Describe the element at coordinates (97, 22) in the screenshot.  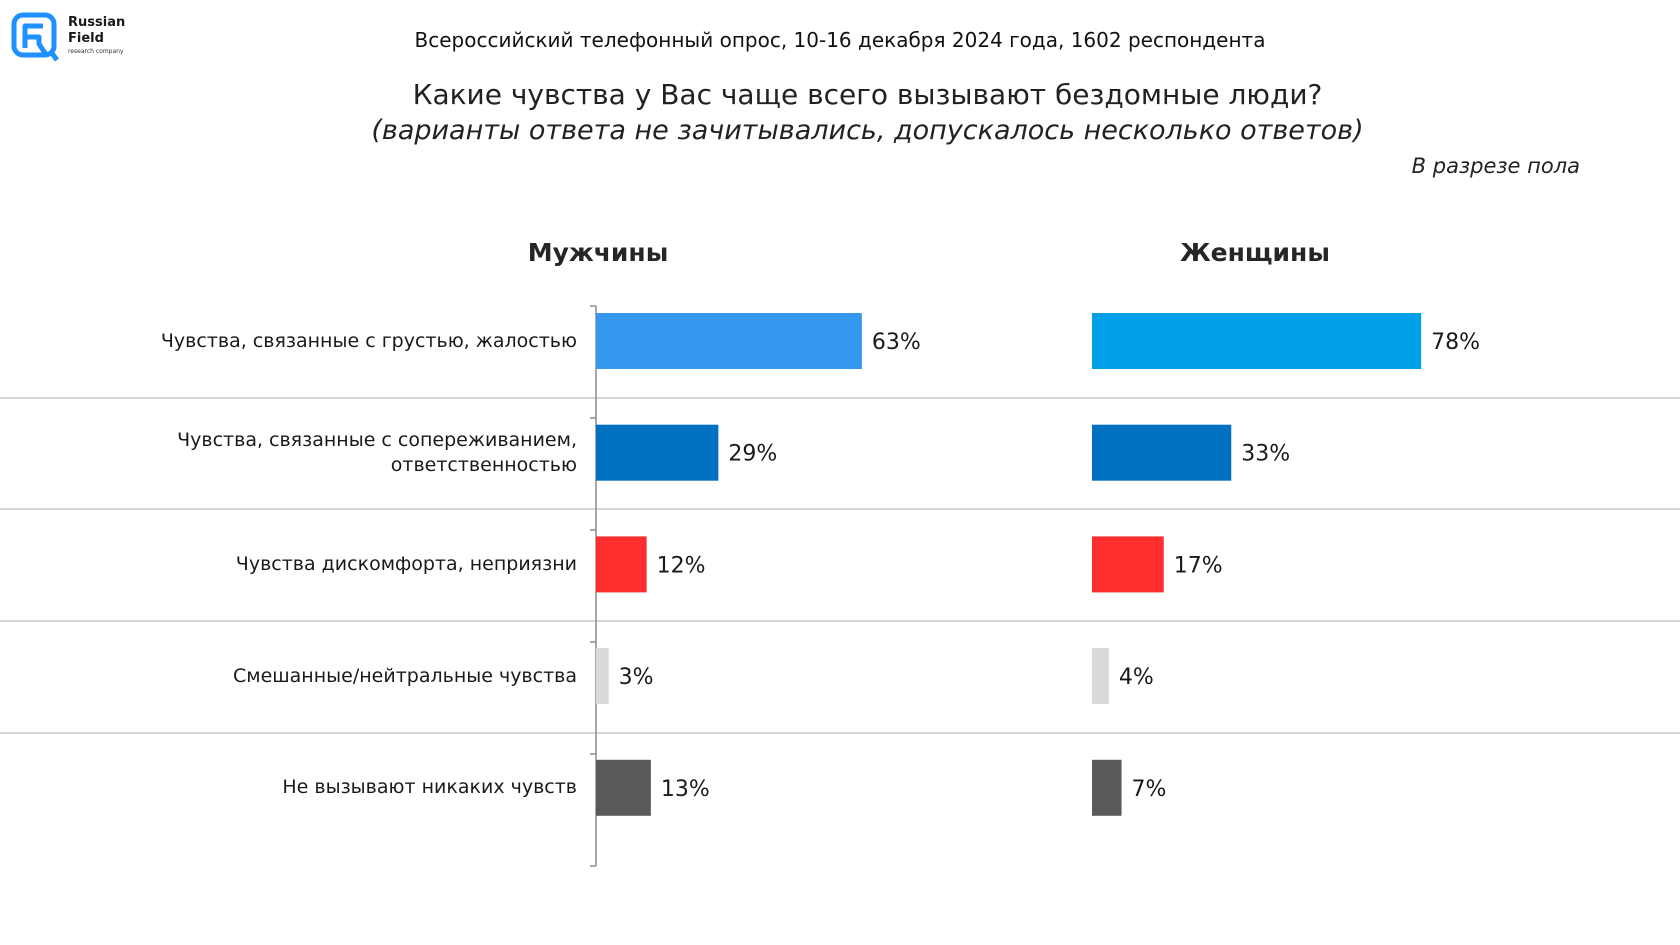
I see `logo-name-line1: Russian` at that location.